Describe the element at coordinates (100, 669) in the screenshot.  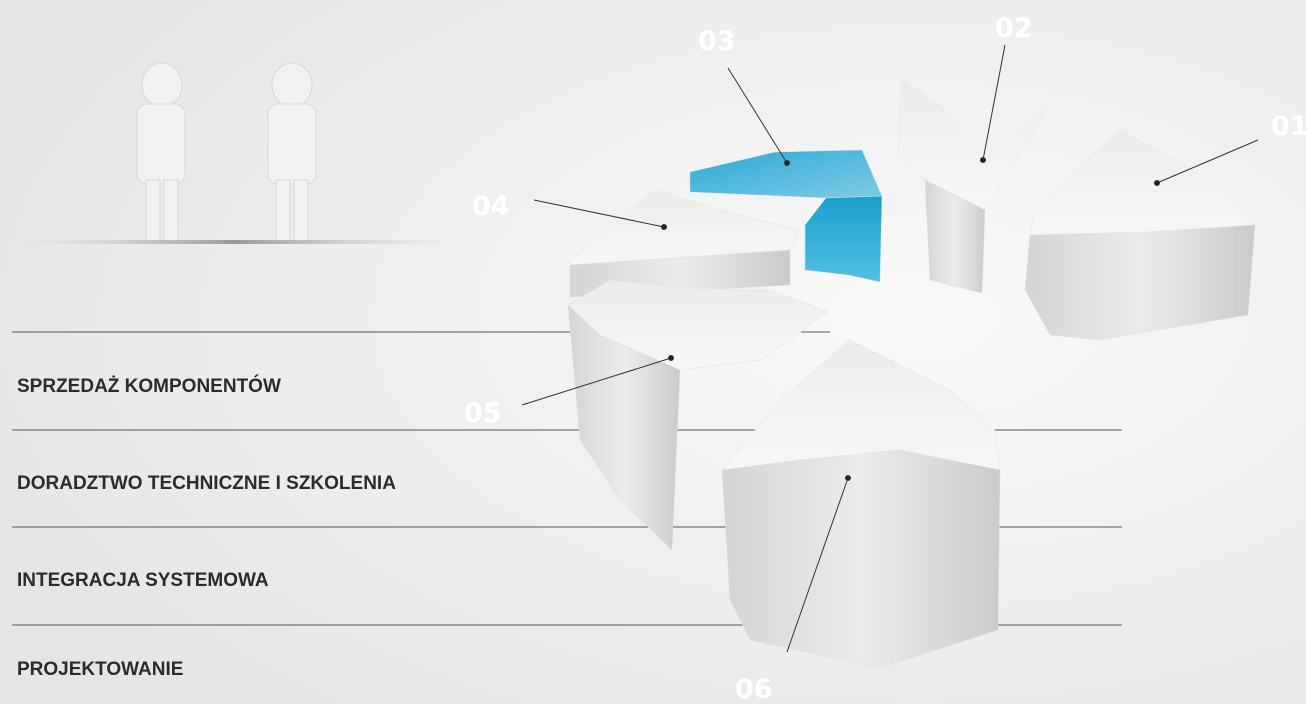
I see `menu-item: PROJEKTOWANIE` at that location.